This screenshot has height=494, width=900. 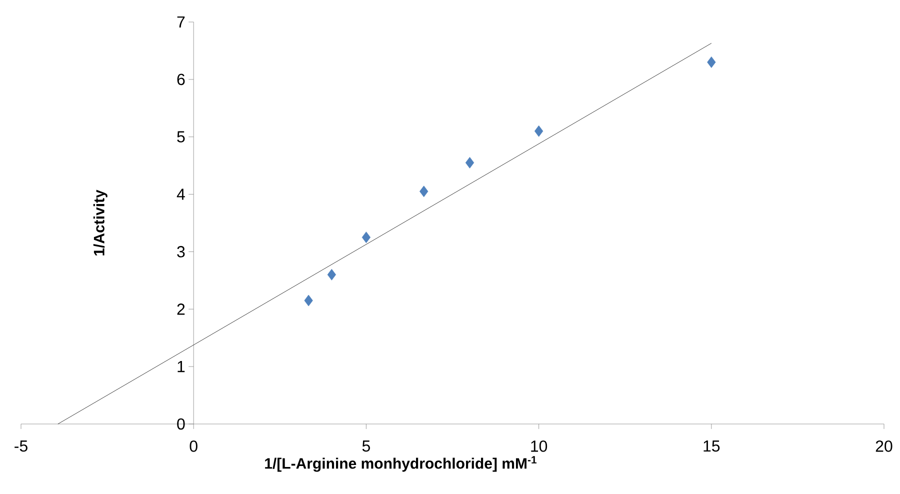 What do you see at coordinates (401, 464) in the screenshot?
I see `x-axis-title: 1/[L-Arginine monhydrochloride] mM$^{-1}$` at bounding box center [401, 464].